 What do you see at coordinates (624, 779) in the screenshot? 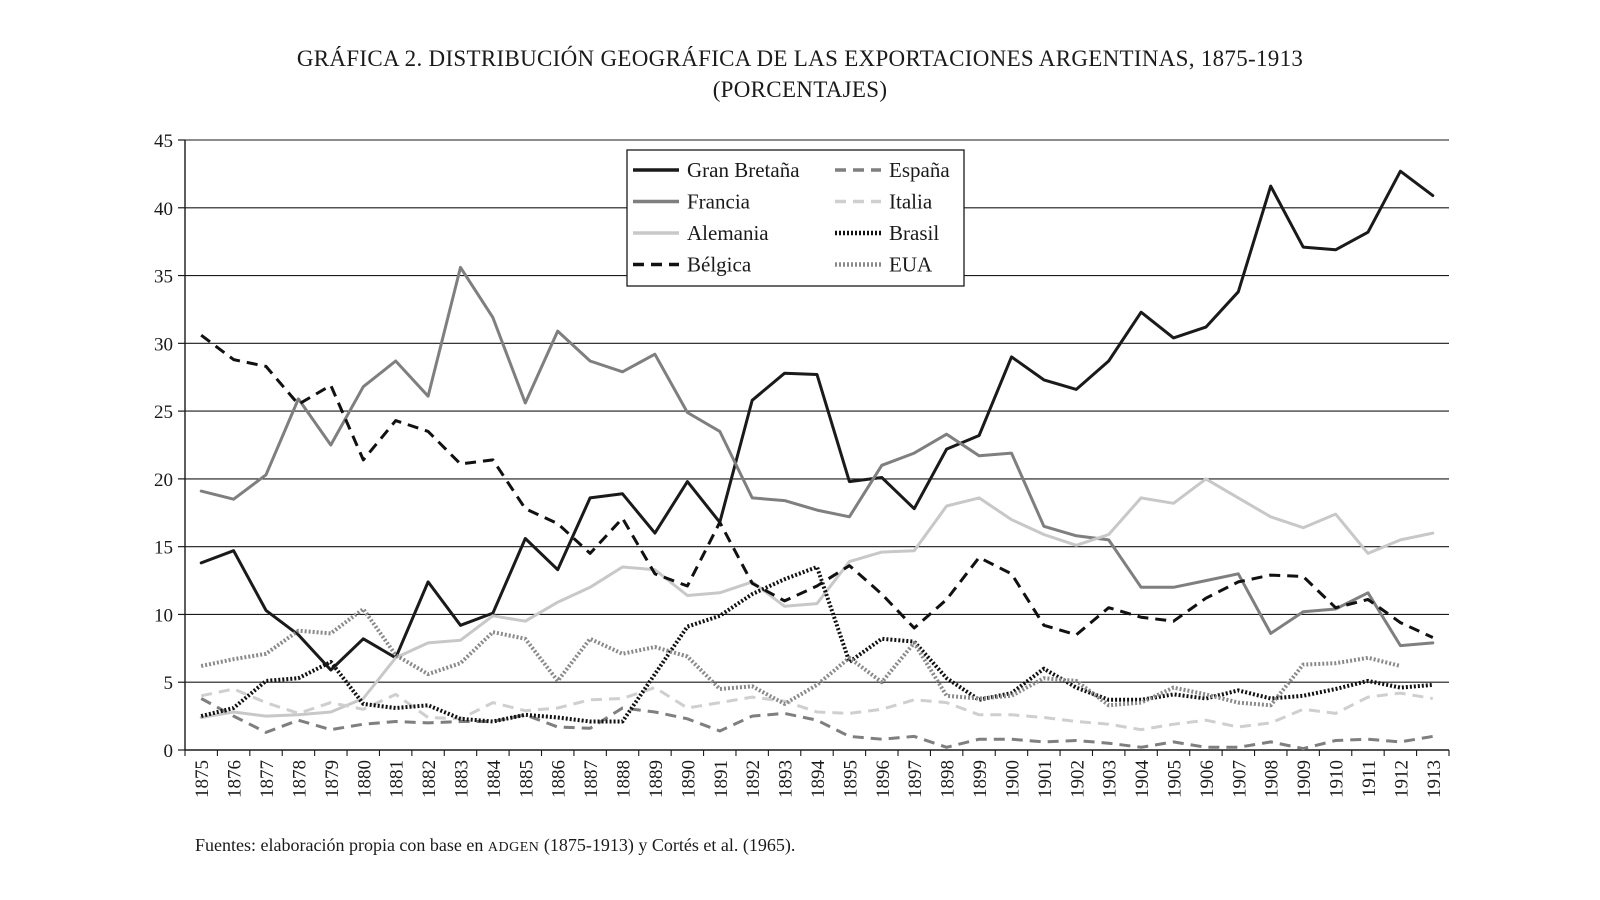
I see `x-tick-label: 1888` at bounding box center [624, 779].